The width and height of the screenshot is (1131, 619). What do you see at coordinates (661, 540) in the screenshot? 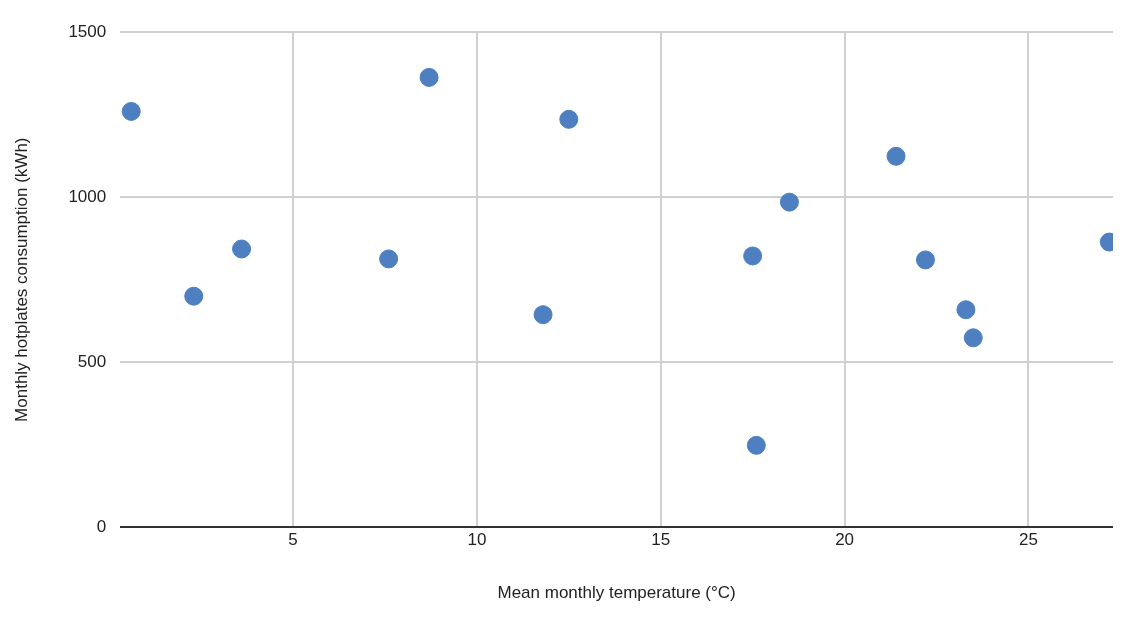
I see `x-tick-label: 15` at bounding box center [661, 540].